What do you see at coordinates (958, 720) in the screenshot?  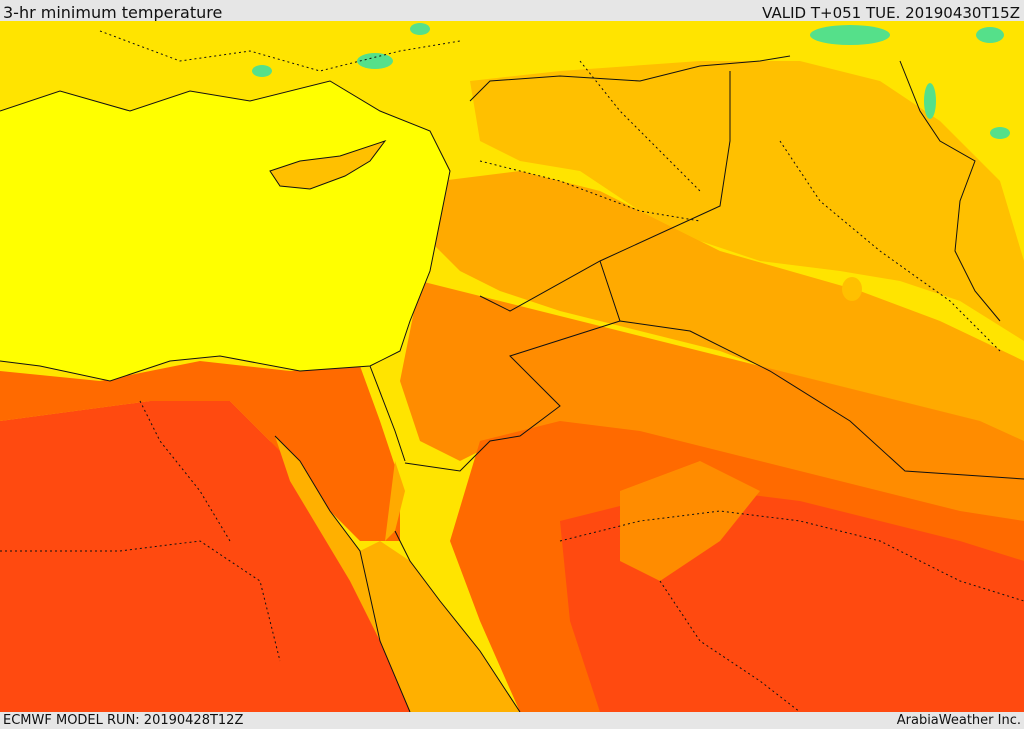 I see `credit-label: ArabiaWeather Inc.` at bounding box center [958, 720].